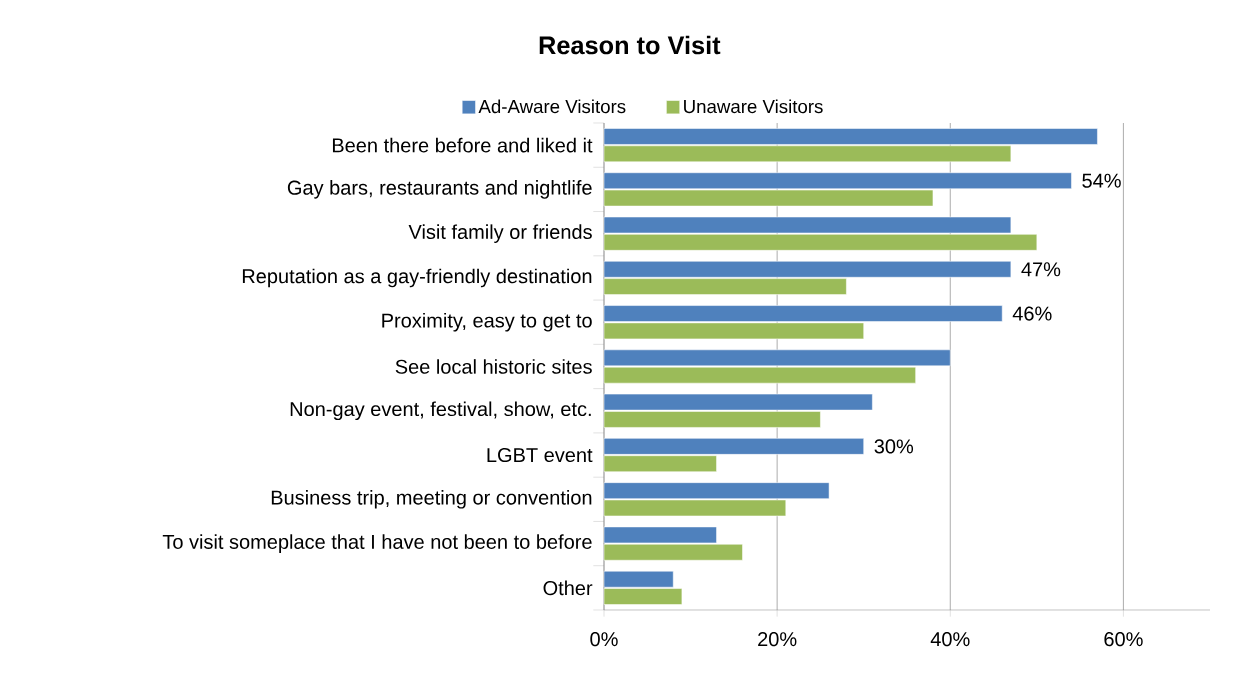 Image resolution: width=1257 pixels, height=681 pixels. Describe the element at coordinates (493, 366) in the screenshot. I see `y-tick-label: See local historic sites` at that location.